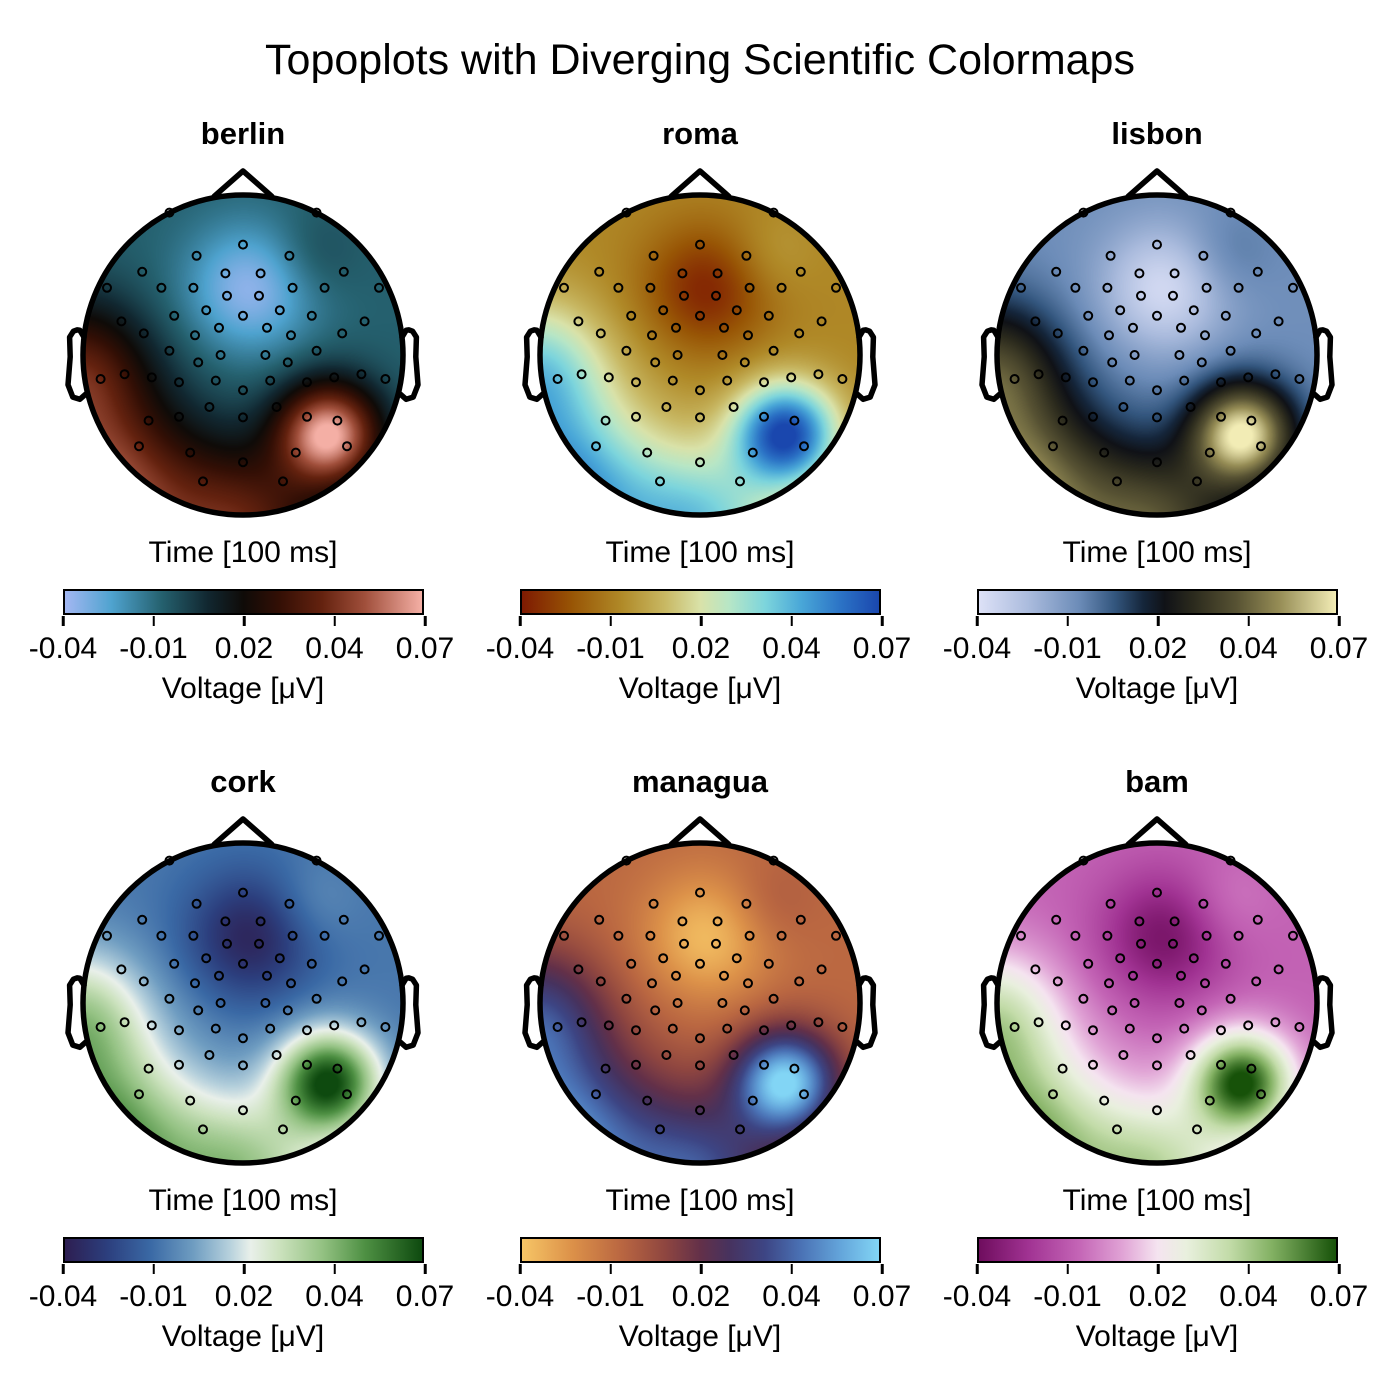 This screenshot has width=1400, height=1400. What do you see at coordinates (1157, 991) in the screenshot?
I see `head-outline-svg` at bounding box center [1157, 991].